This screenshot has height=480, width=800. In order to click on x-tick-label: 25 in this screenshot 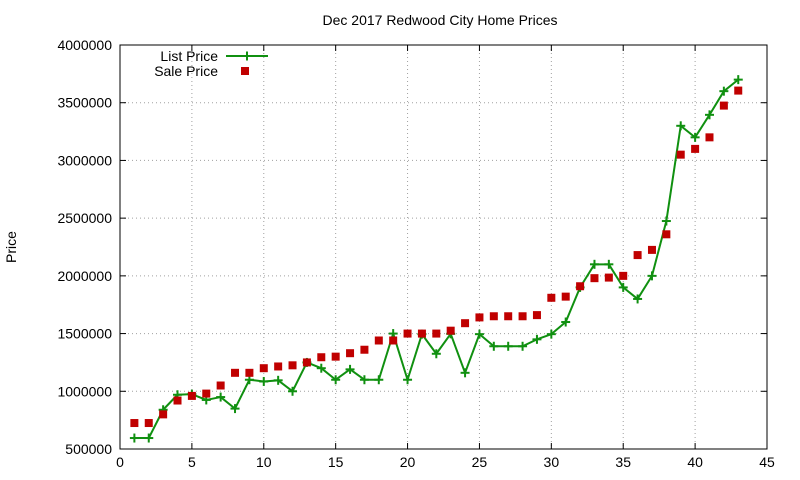, I will do `click(480, 462)`.